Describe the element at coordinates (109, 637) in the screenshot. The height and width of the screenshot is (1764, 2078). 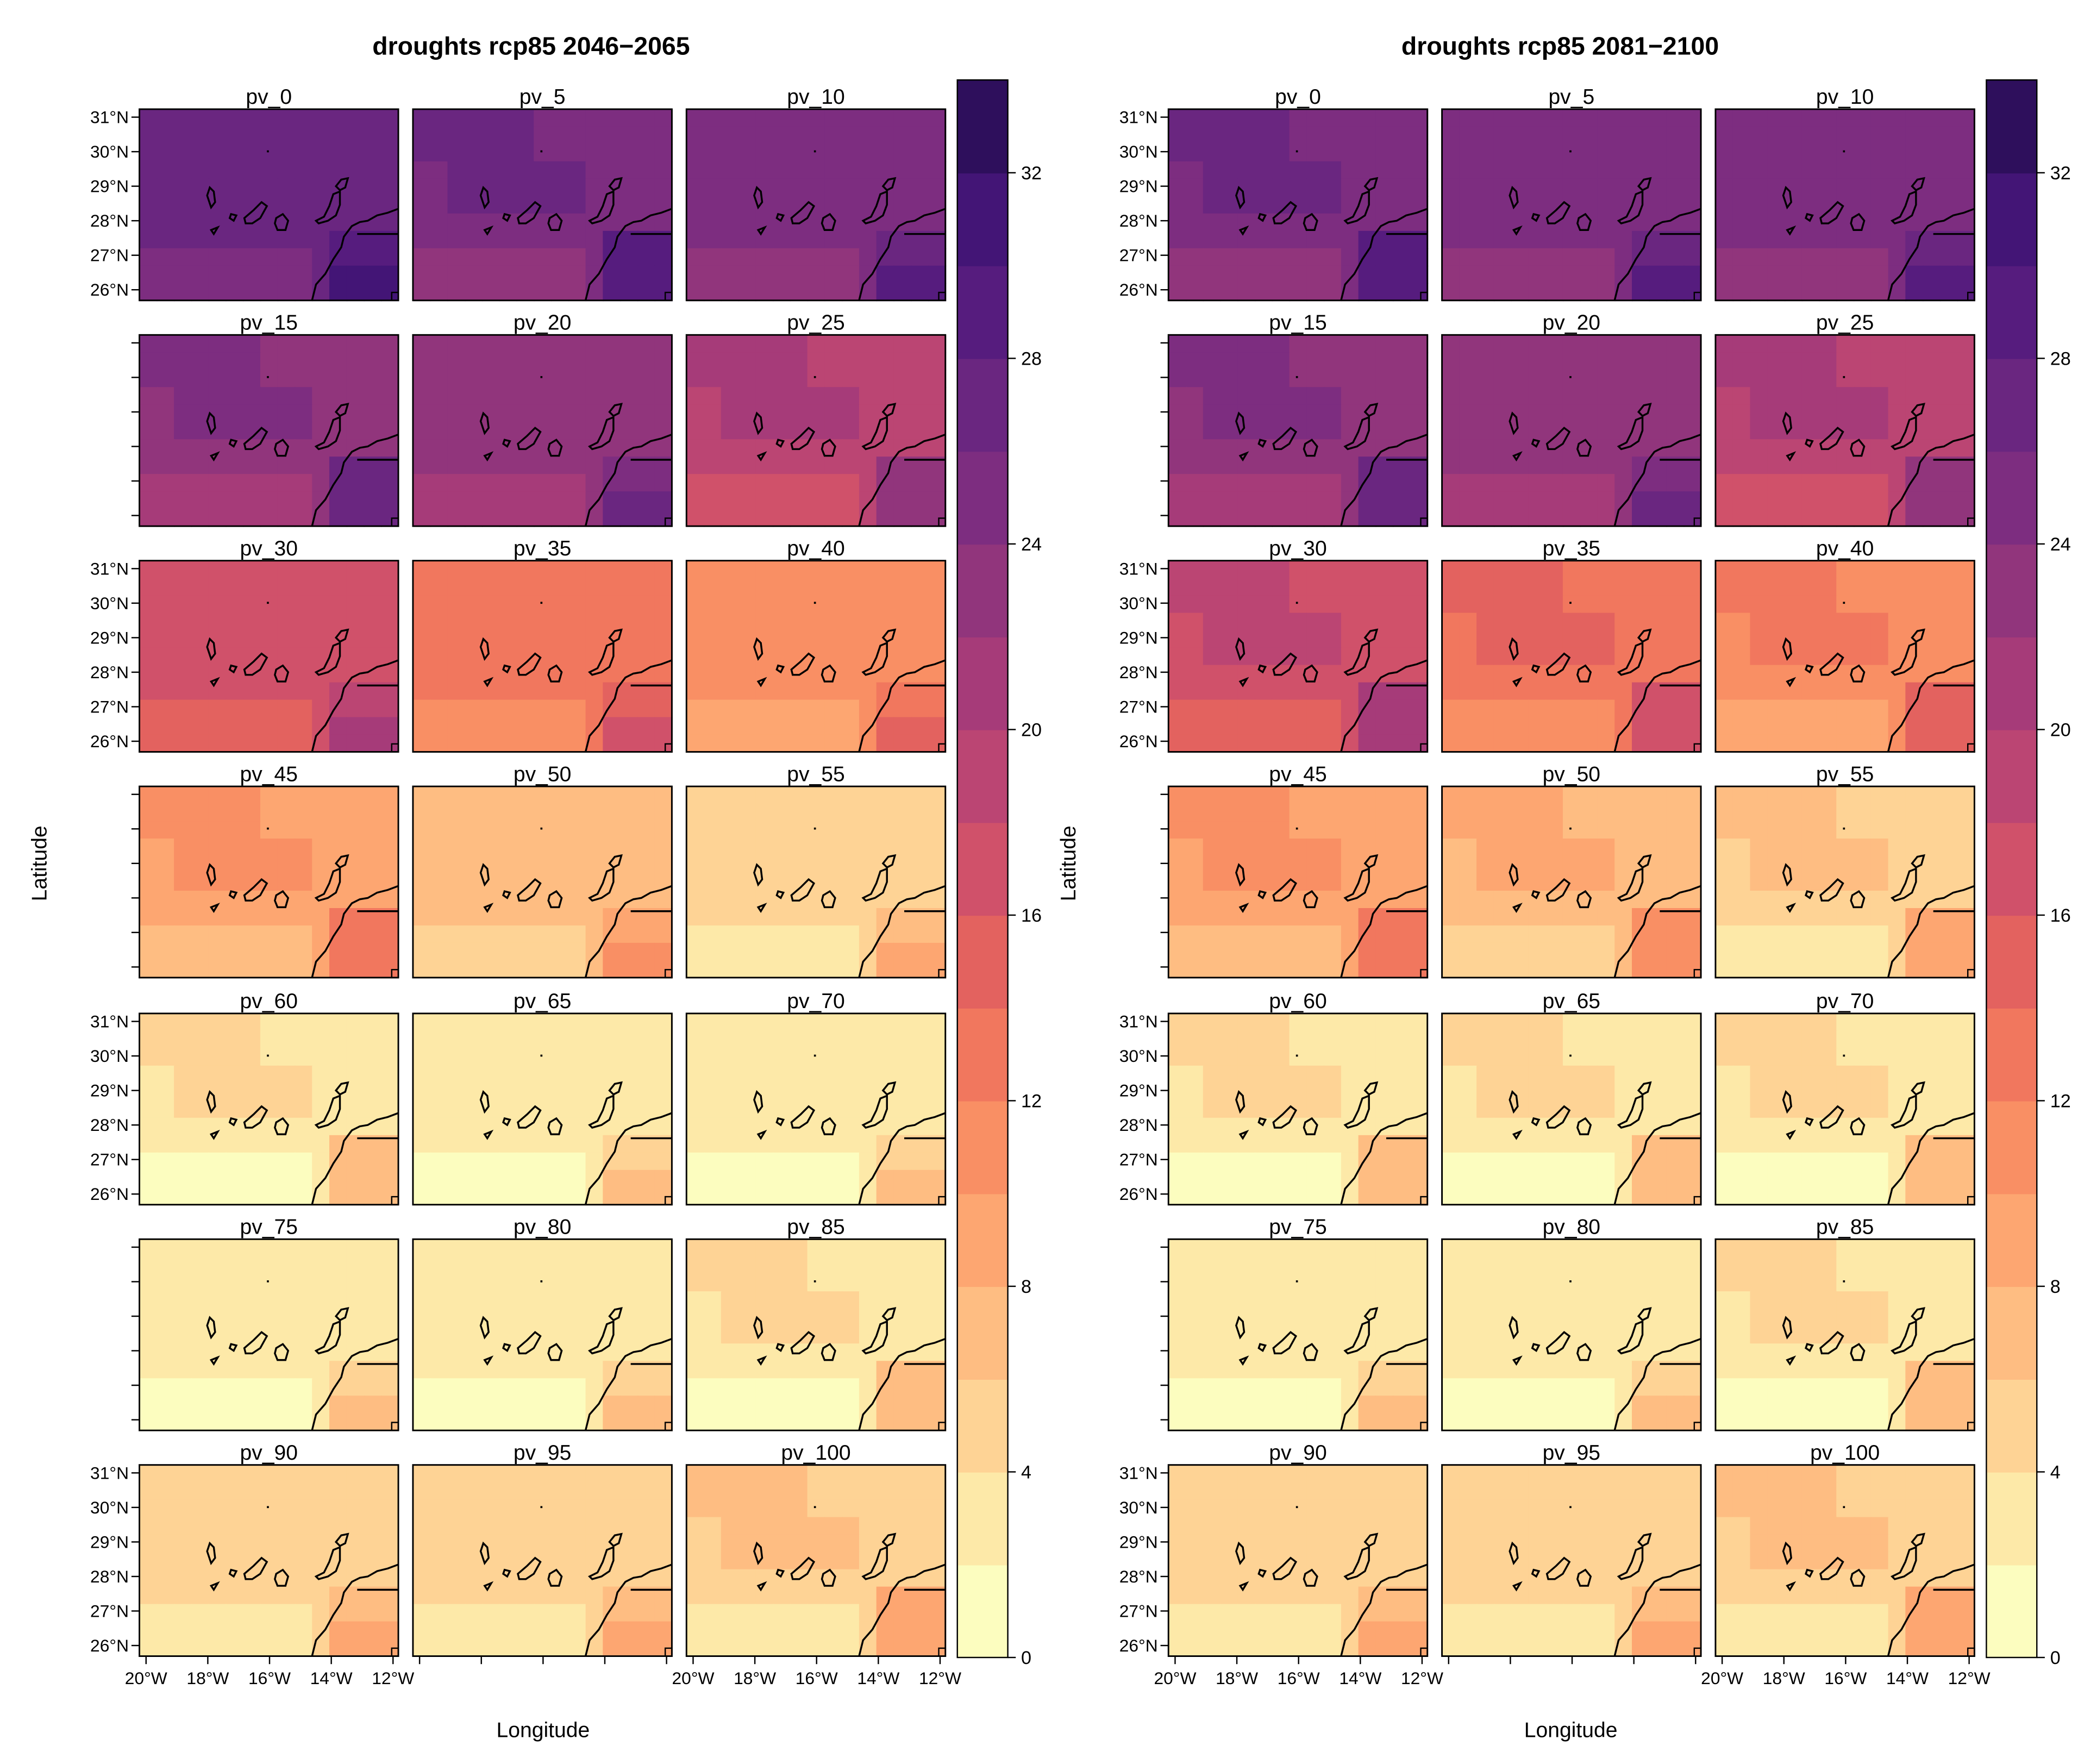
I see `y-tick-label: 29°N` at that location.